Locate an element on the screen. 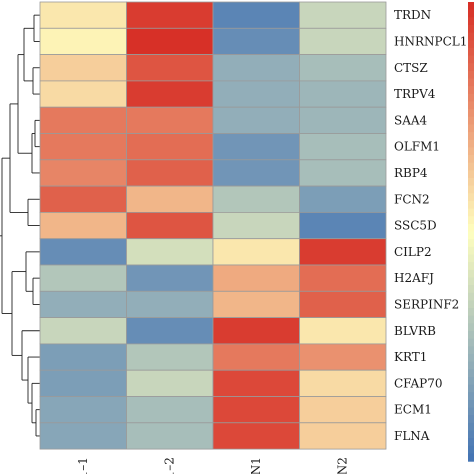 The width and height of the screenshot is (474, 474). row-label: RBP4 is located at coordinates (411, 173).